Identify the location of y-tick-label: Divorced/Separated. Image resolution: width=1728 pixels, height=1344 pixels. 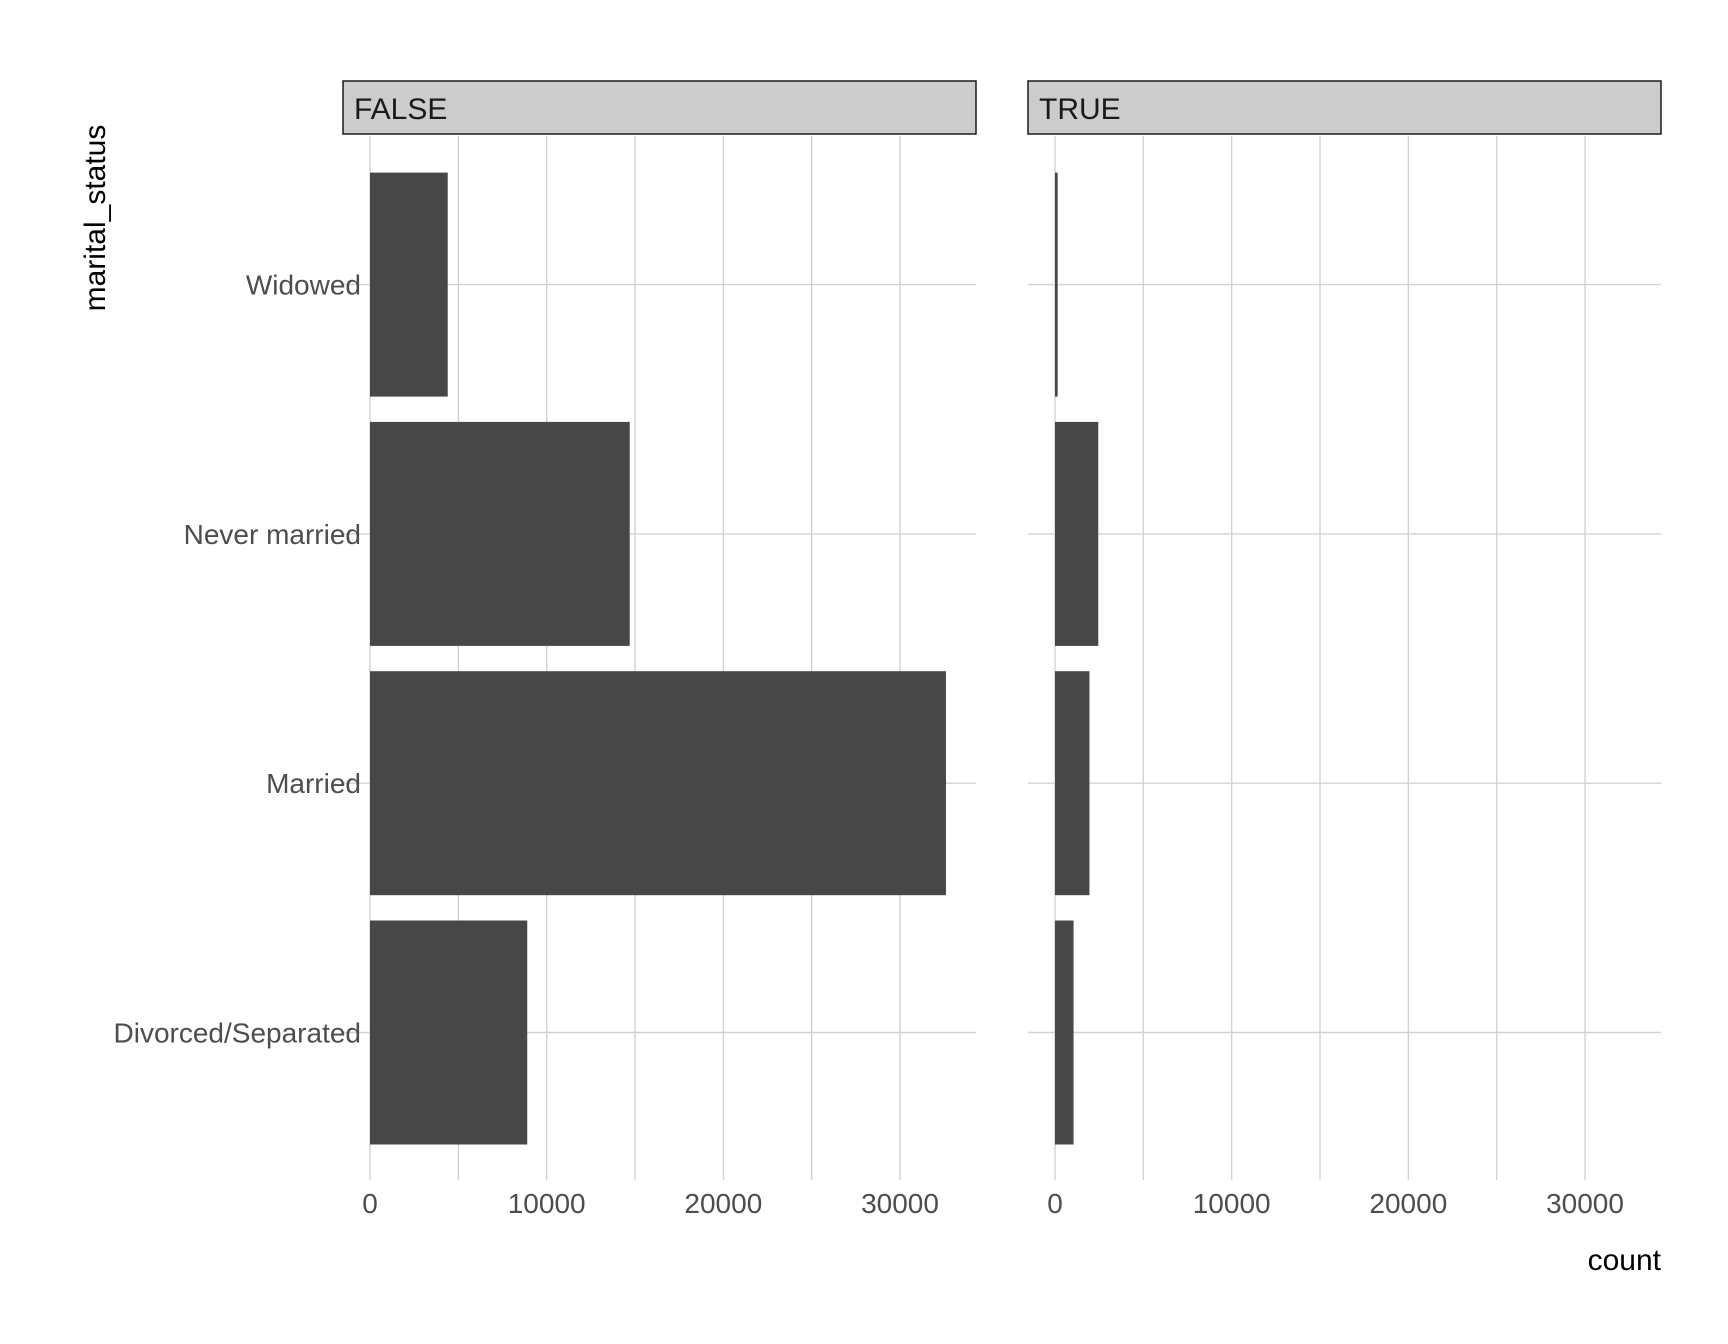
(237, 1033).